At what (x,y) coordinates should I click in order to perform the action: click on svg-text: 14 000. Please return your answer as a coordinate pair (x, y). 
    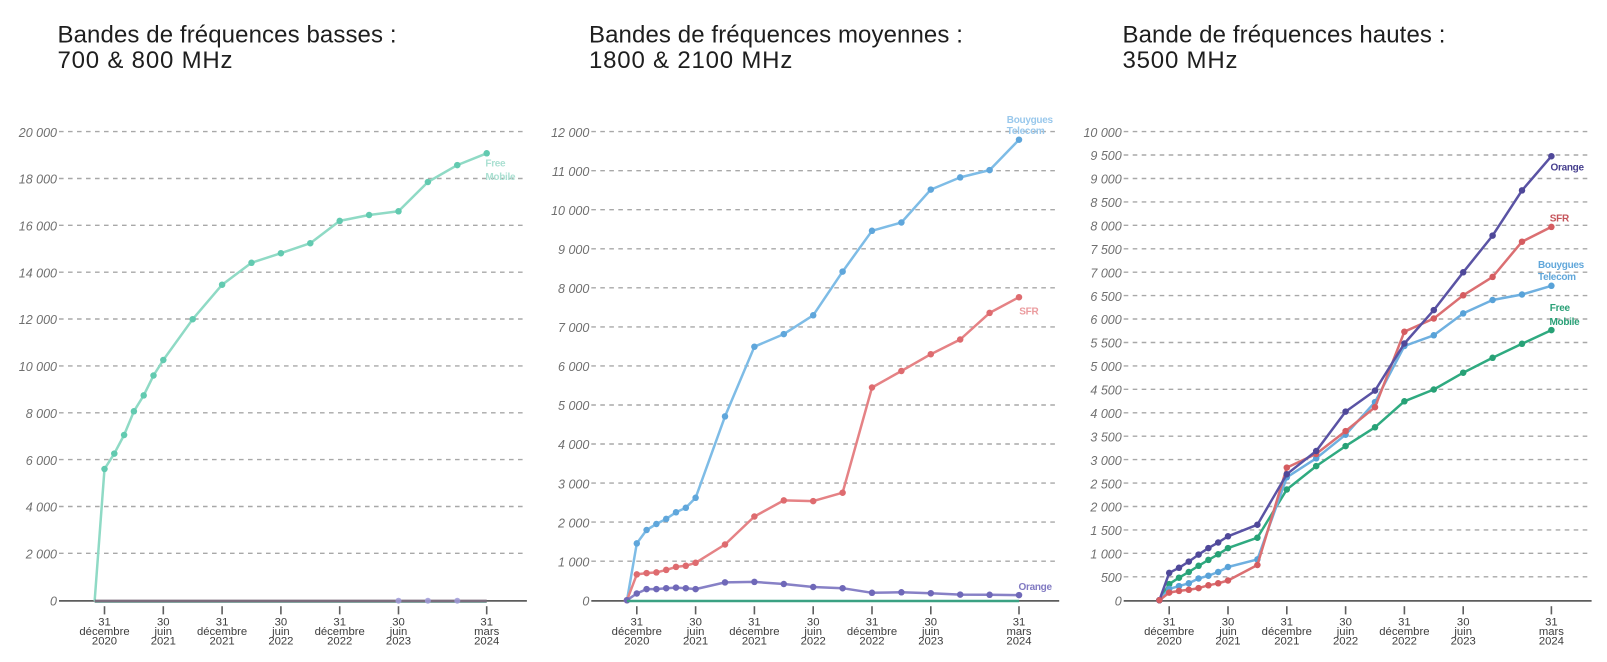
    Looking at the image, I should click on (38, 273).